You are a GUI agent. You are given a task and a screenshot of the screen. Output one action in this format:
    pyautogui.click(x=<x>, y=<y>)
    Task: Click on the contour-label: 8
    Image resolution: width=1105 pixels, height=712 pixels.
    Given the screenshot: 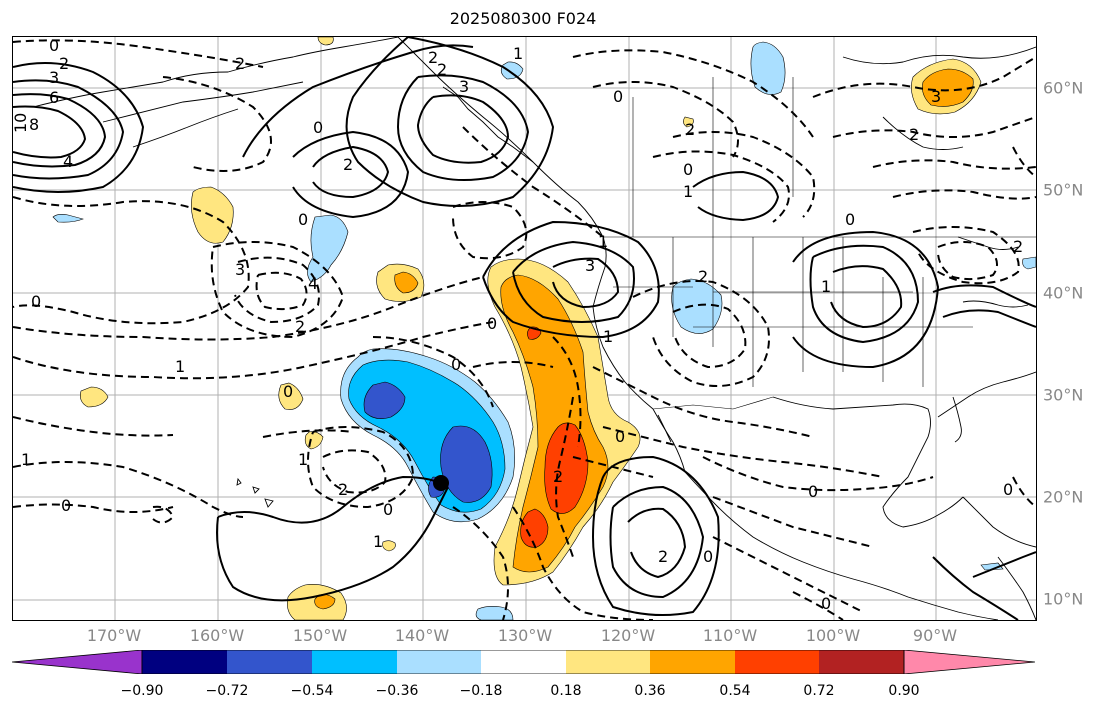 What is the action you would take?
    pyautogui.click(x=34, y=124)
    